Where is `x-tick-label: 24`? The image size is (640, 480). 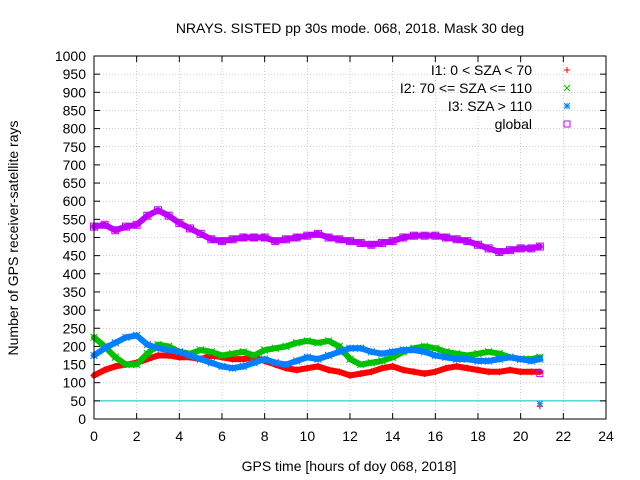 x-tick-label: 24 is located at coordinates (606, 436).